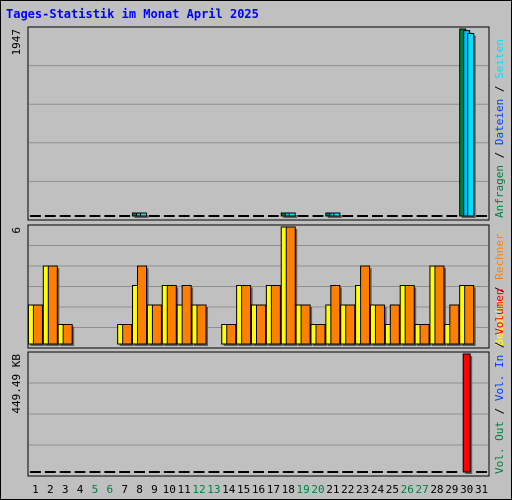 This screenshot has height=500, width=512. I want to click on x-tick-label: 4, so click(80, 489).